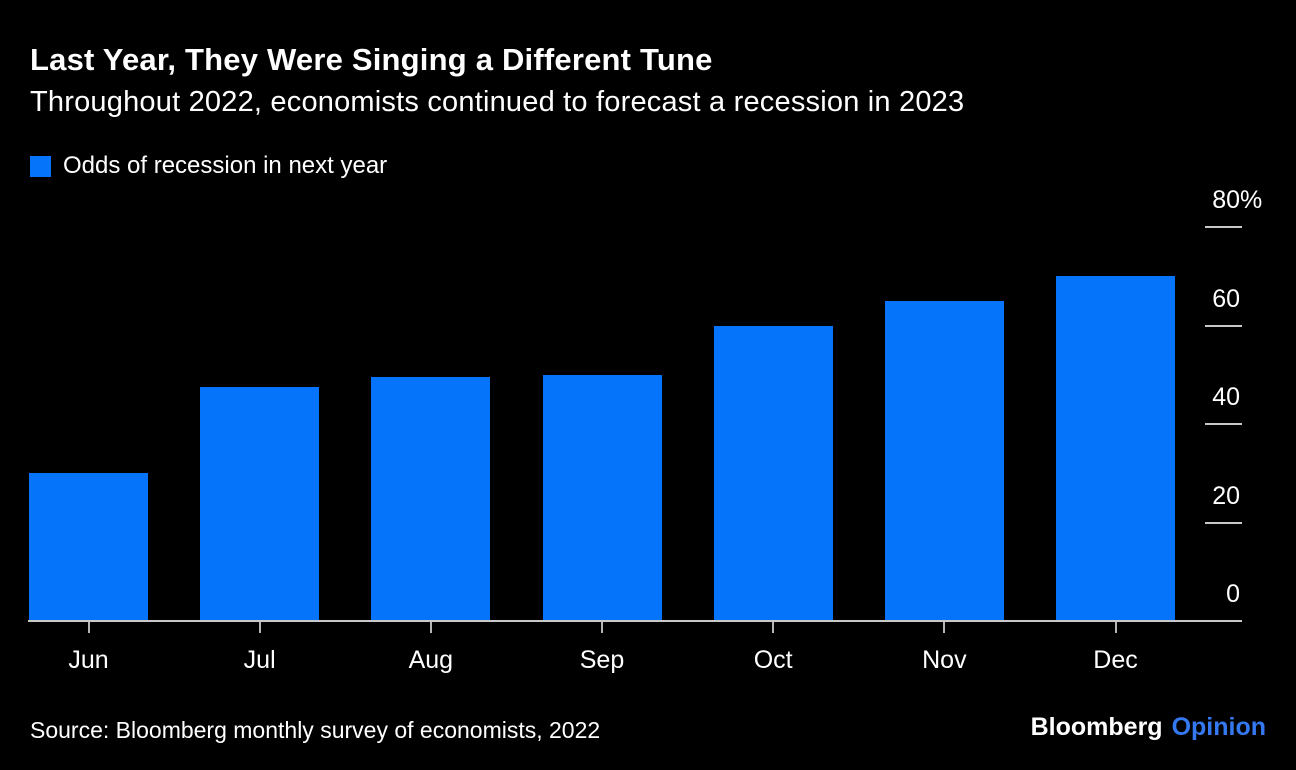 The image size is (1296, 770). What do you see at coordinates (430, 627) in the screenshot?
I see `x-tick-aug` at bounding box center [430, 627].